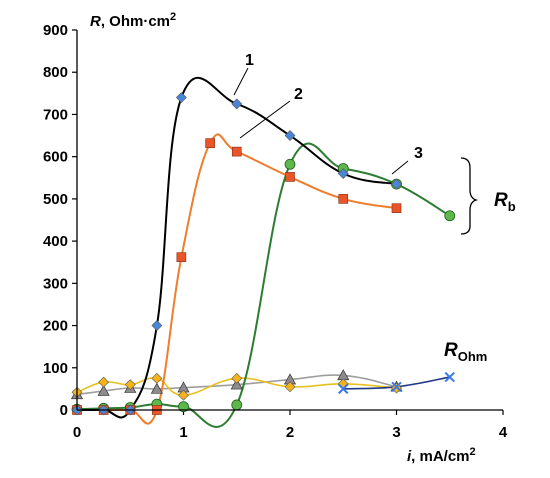 This screenshot has height=478, width=550. What do you see at coordinates (441, 455) in the screenshot?
I see `x-axis-label: i, mA/cm2` at bounding box center [441, 455].